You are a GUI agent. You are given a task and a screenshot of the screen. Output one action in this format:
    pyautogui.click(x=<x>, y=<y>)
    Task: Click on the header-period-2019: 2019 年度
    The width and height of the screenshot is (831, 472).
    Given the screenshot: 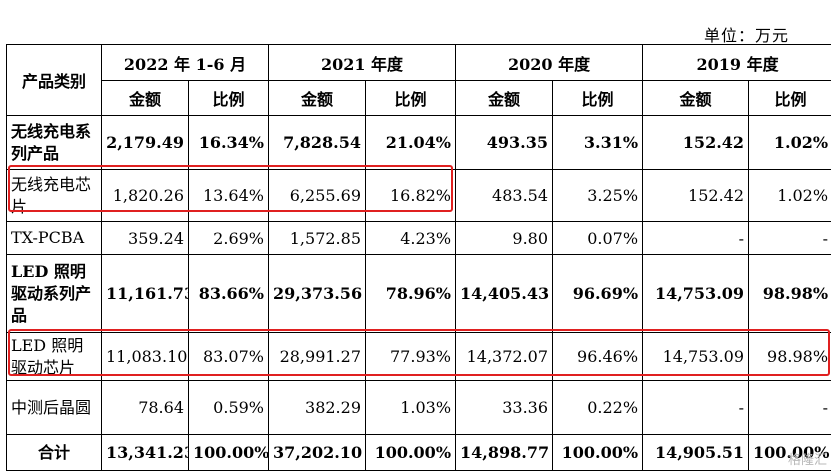 What is the action you would take?
    pyautogui.click(x=736, y=62)
    